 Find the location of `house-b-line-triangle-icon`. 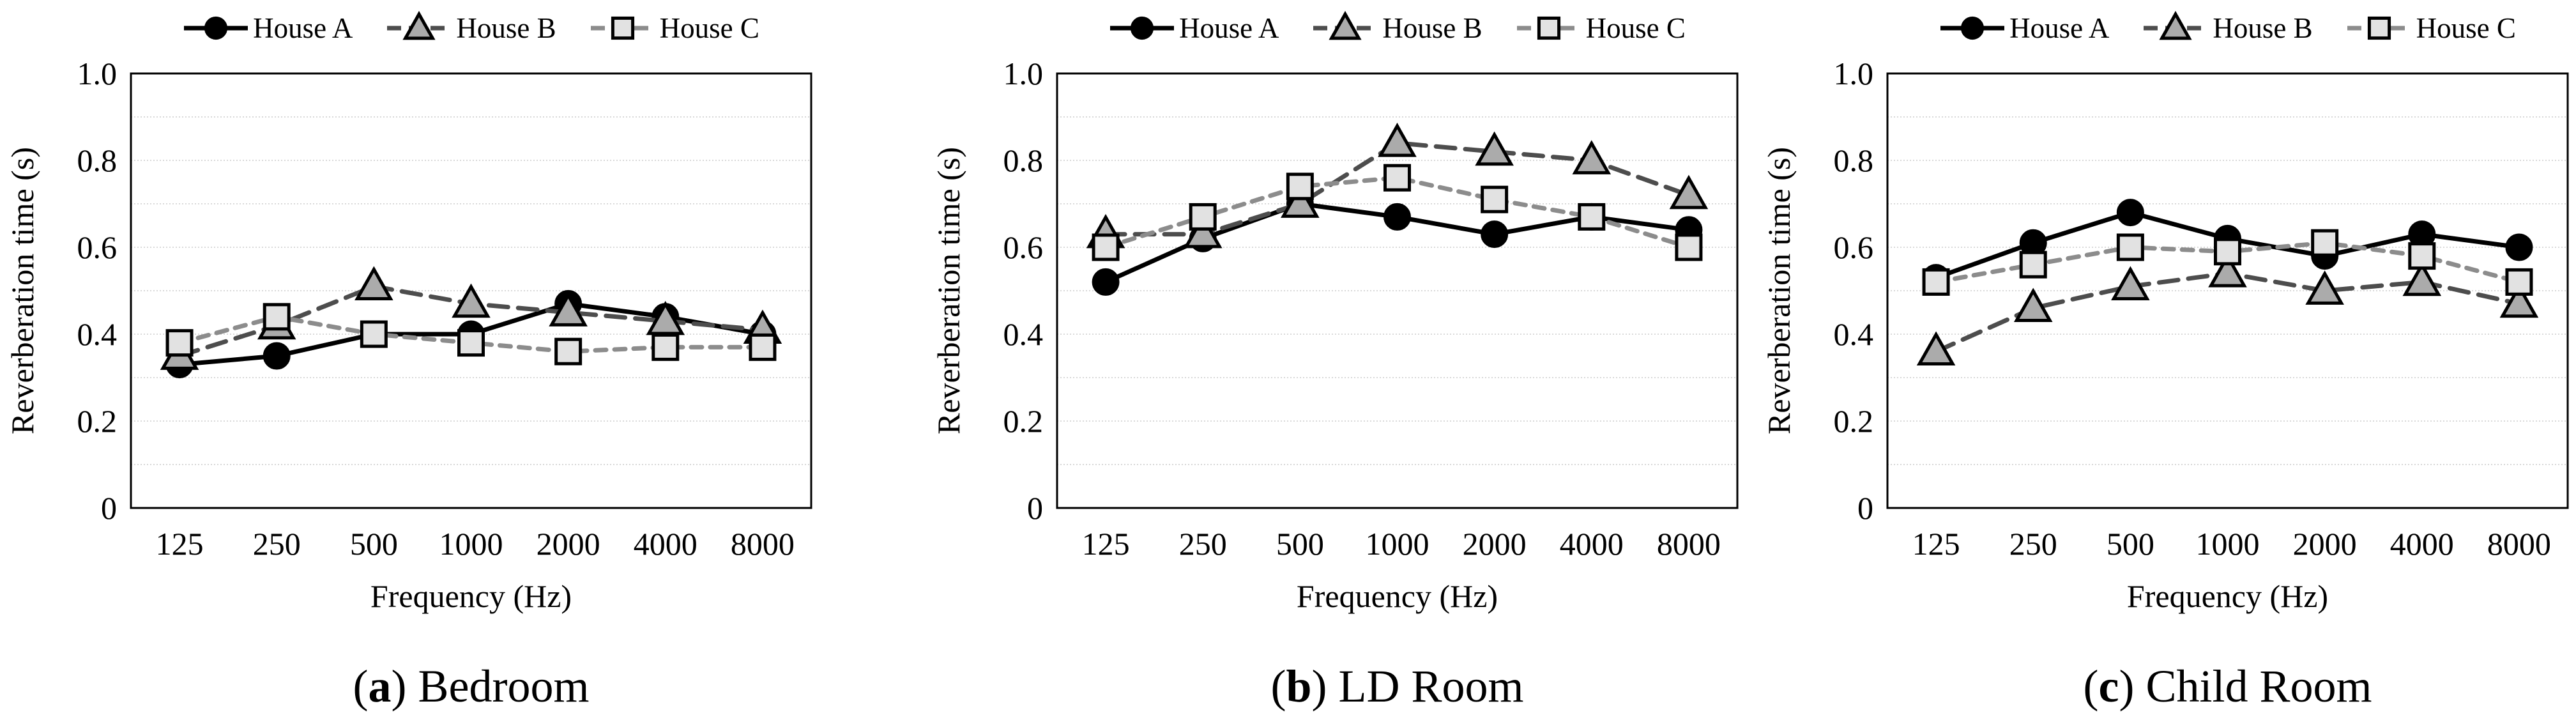

house-b-line-triangle-icon is located at coordinates (2176, 25).